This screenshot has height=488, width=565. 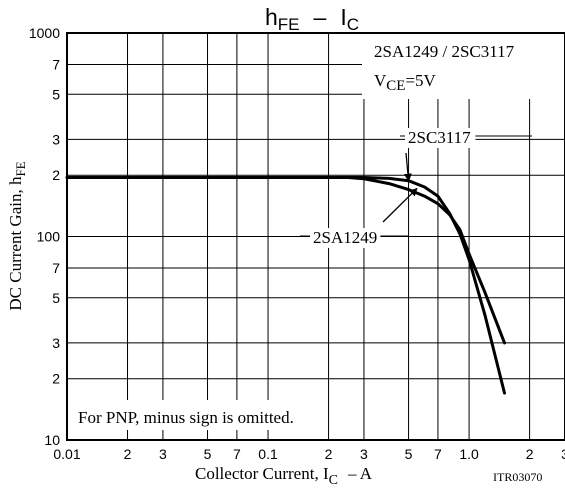 What do you see at coordinates (49, 237) in the screenshot?
I see `y-tick-label: 100` at bounding box center [49, 237].